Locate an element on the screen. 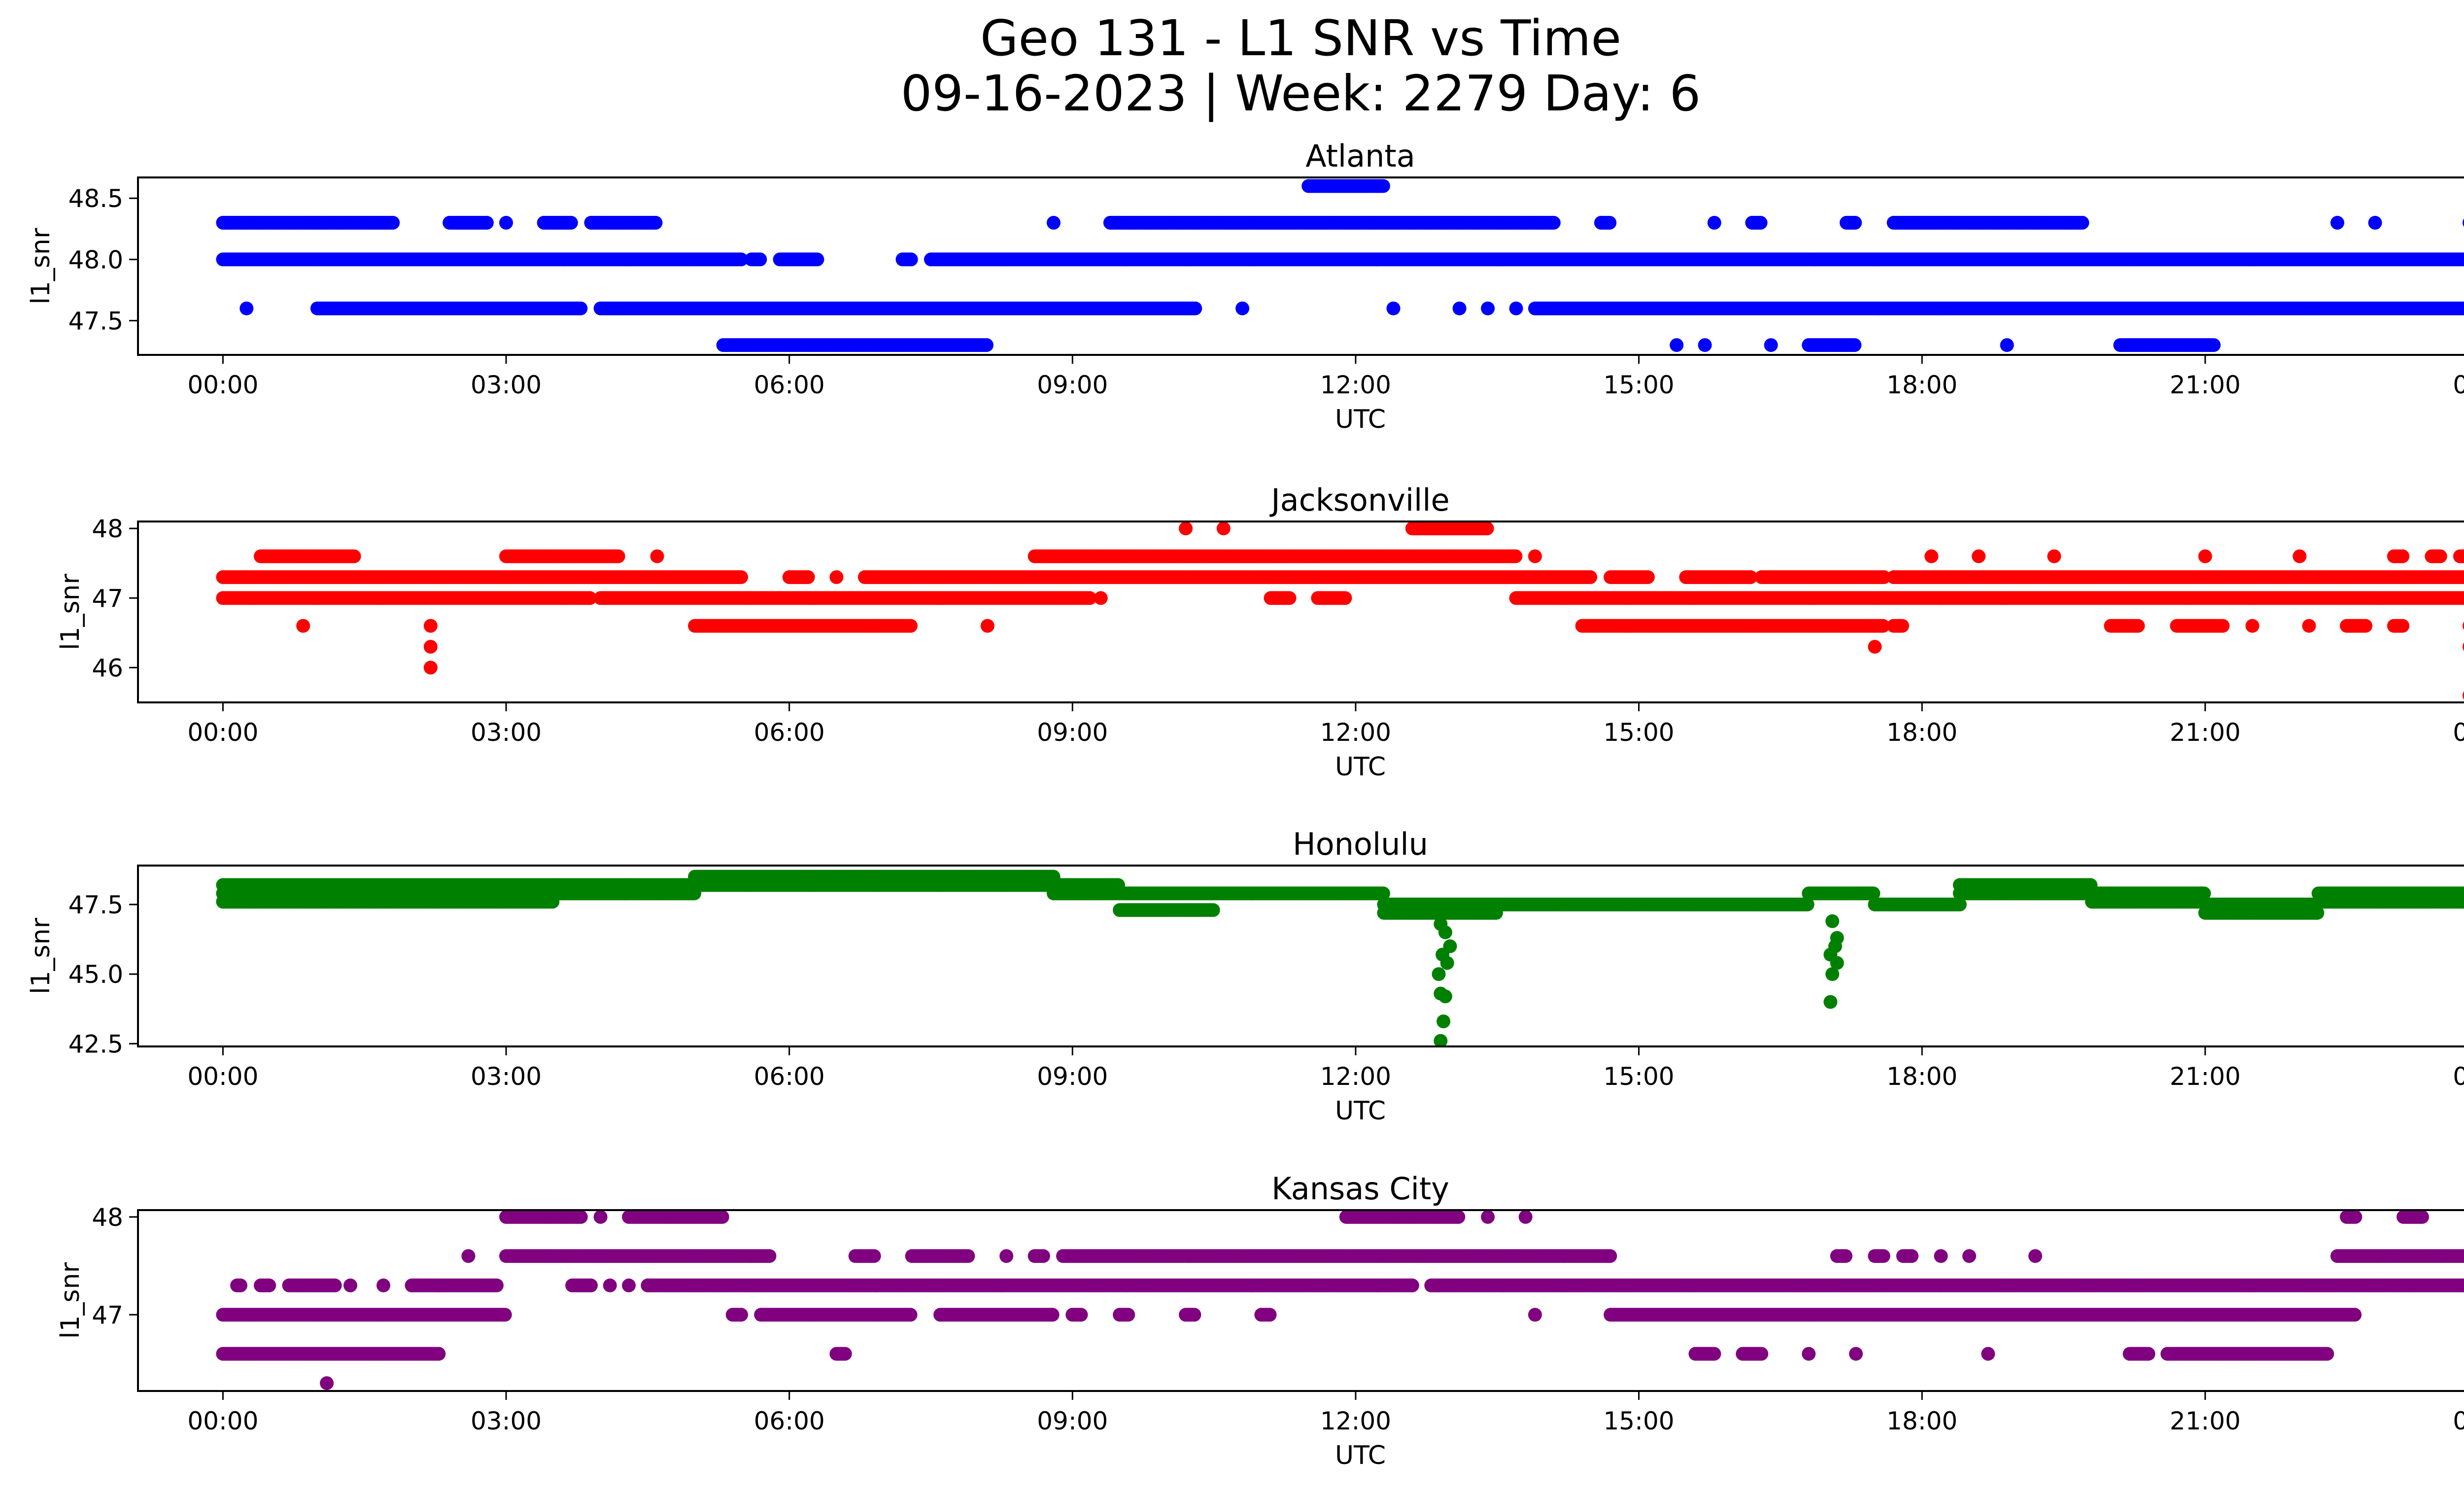 This screenshot has width=2464, height=1495. figure-title-line1: Geo 131 - L1 SNR vs Time is located at coordinates (1300, 38).